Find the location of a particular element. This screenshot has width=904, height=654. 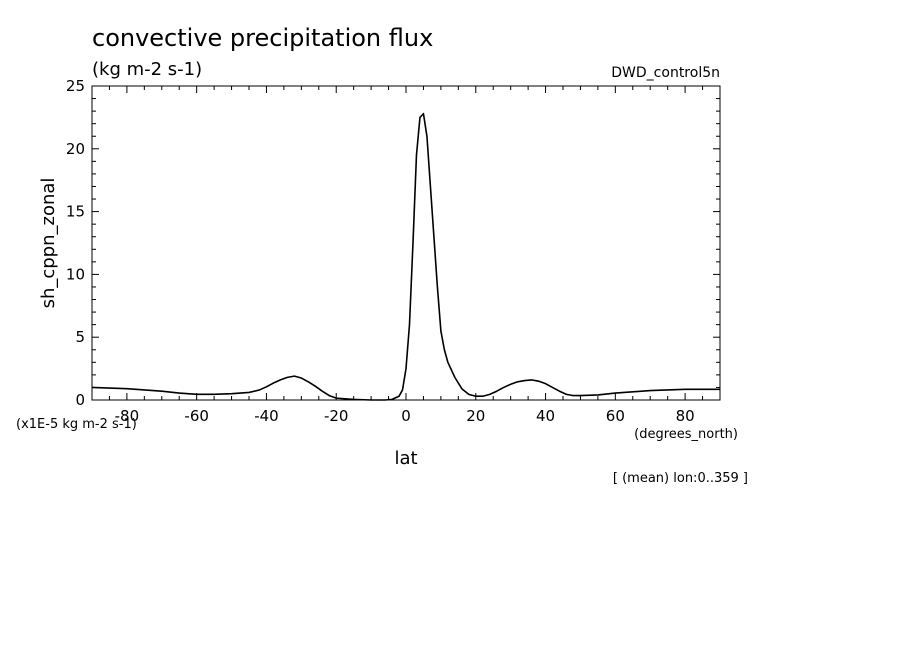

x-tick-label: 20 is located at coordinates (475, 416).